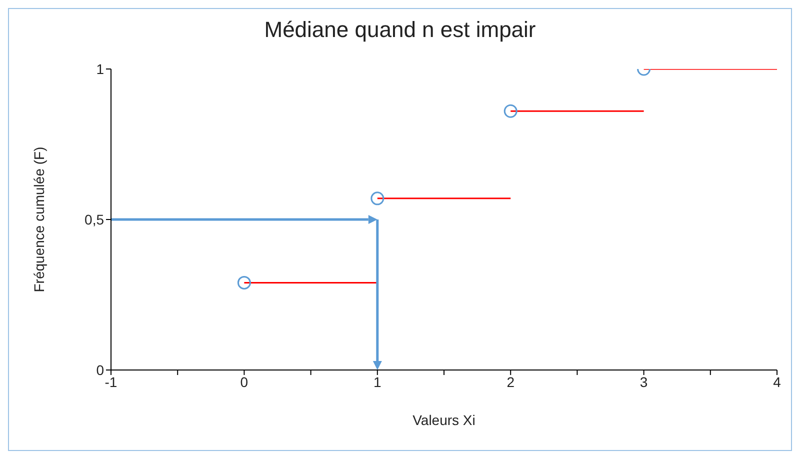 The image size is (800, 459). What do you see at coordinates (100, 370) in the screenshot?
I see `y-tick-label: 0` at bounding box center [100, 370].